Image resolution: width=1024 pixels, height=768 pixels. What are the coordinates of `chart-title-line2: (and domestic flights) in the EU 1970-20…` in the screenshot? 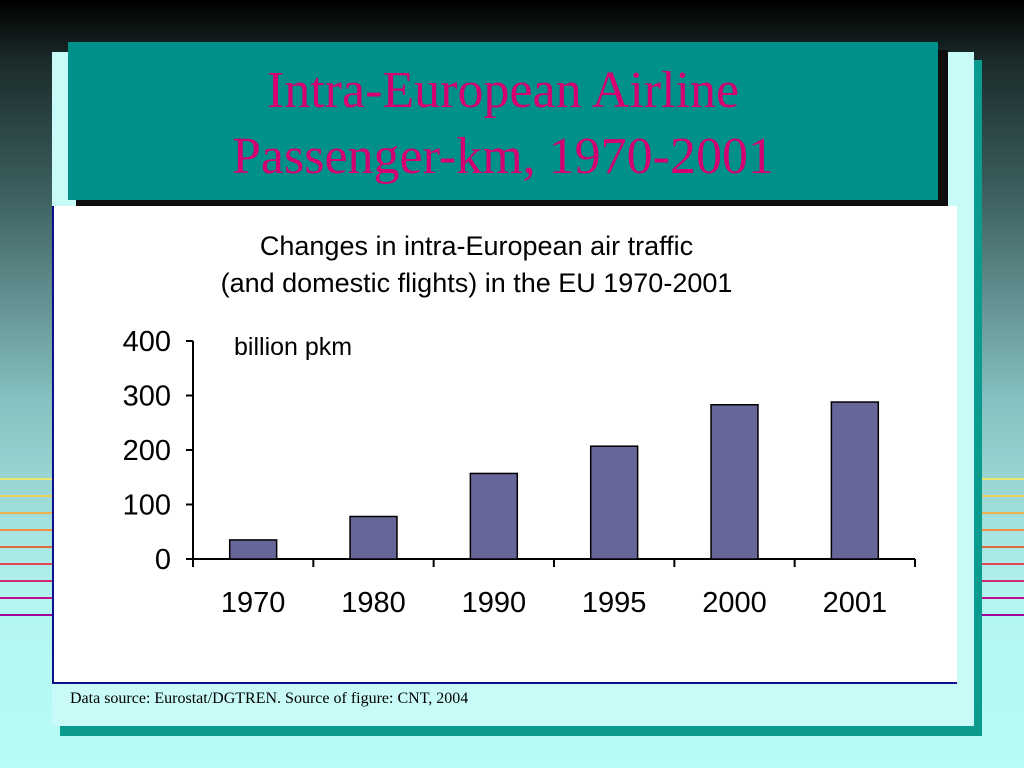 It's located at (476, 283).